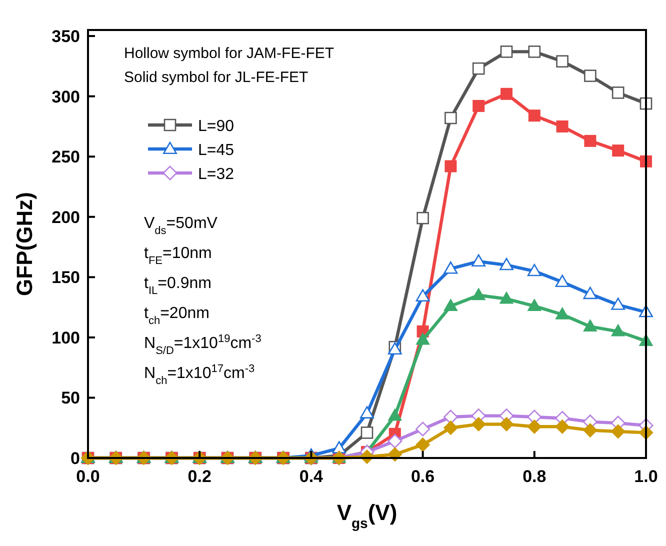  I want to click on annotation: V$_{ds}$=50mV, so click(181, 226).